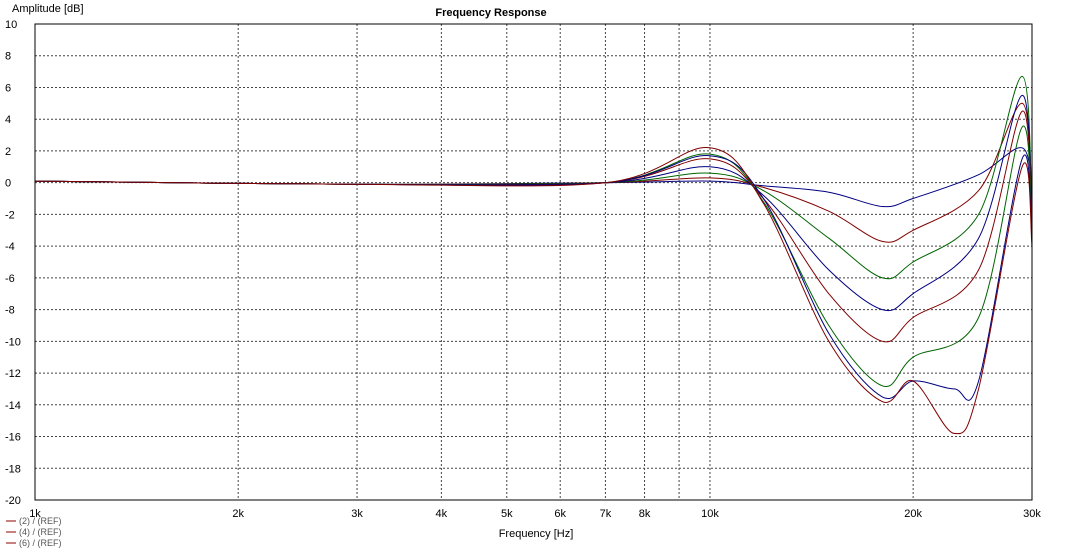 This screenshot has height=551, width=1081. Describe the element at coordinates (13, 438) in the screenshot. I see `y-tick-label: -16` at that location.